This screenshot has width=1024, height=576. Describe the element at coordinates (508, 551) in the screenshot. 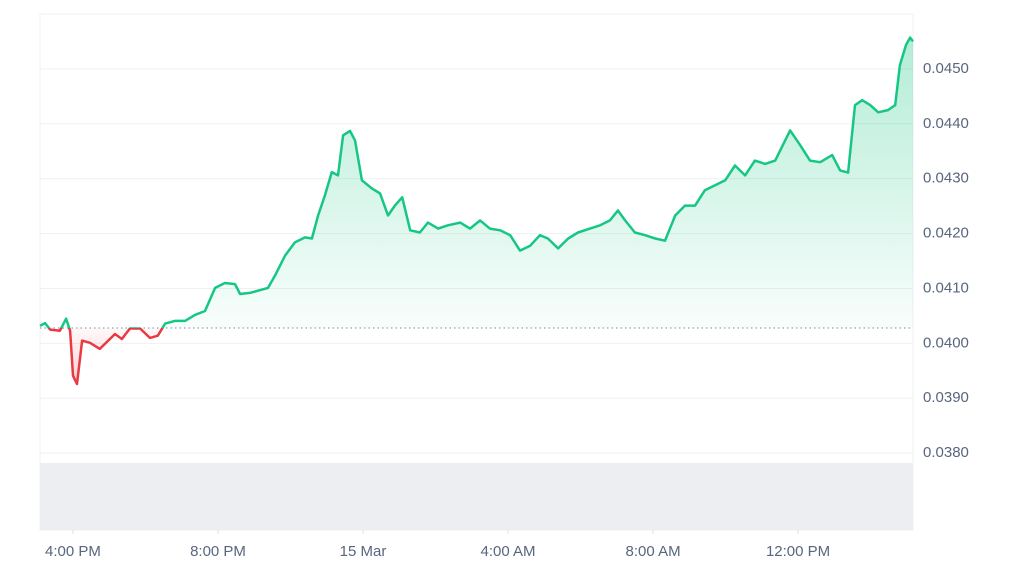

I see `x-tick-label: 4:00 AM` at that location.